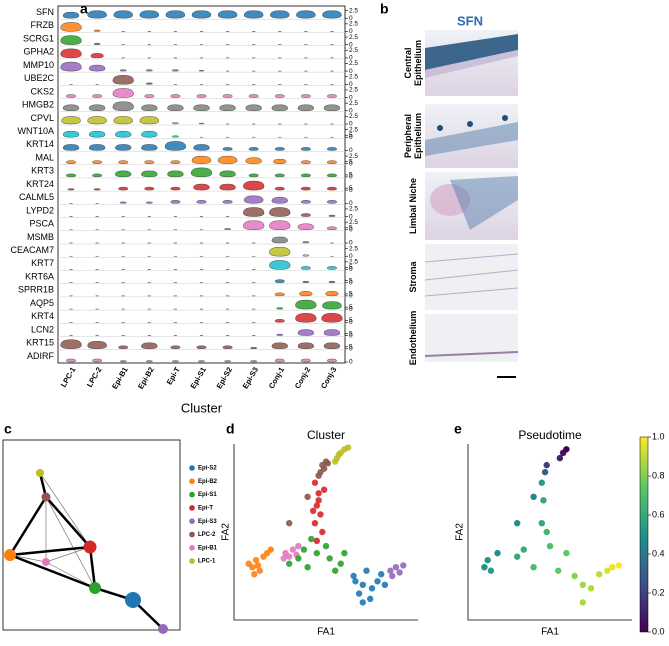  I want to click on gene-label: MMP10, so click(38, 65).